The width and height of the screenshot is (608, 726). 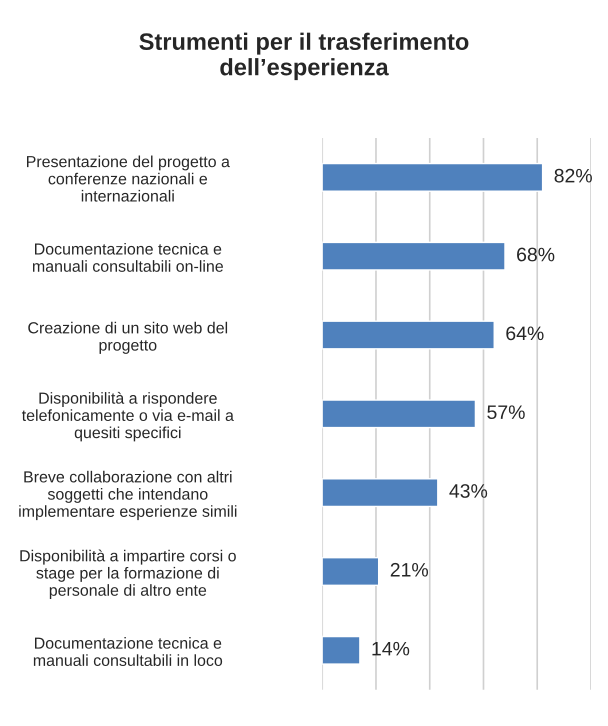 What do you see at coordinates (409, 569) in the screenshot?
I see `data-label: 21%` at bounding box center [409, 569].